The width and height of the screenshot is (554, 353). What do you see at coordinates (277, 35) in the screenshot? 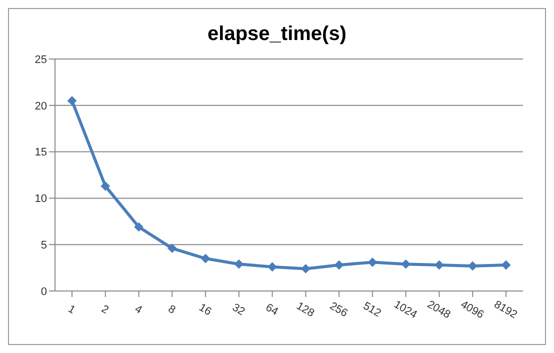
I see `chart-title: elapse_time(s)` at bounding box center [277, 35].